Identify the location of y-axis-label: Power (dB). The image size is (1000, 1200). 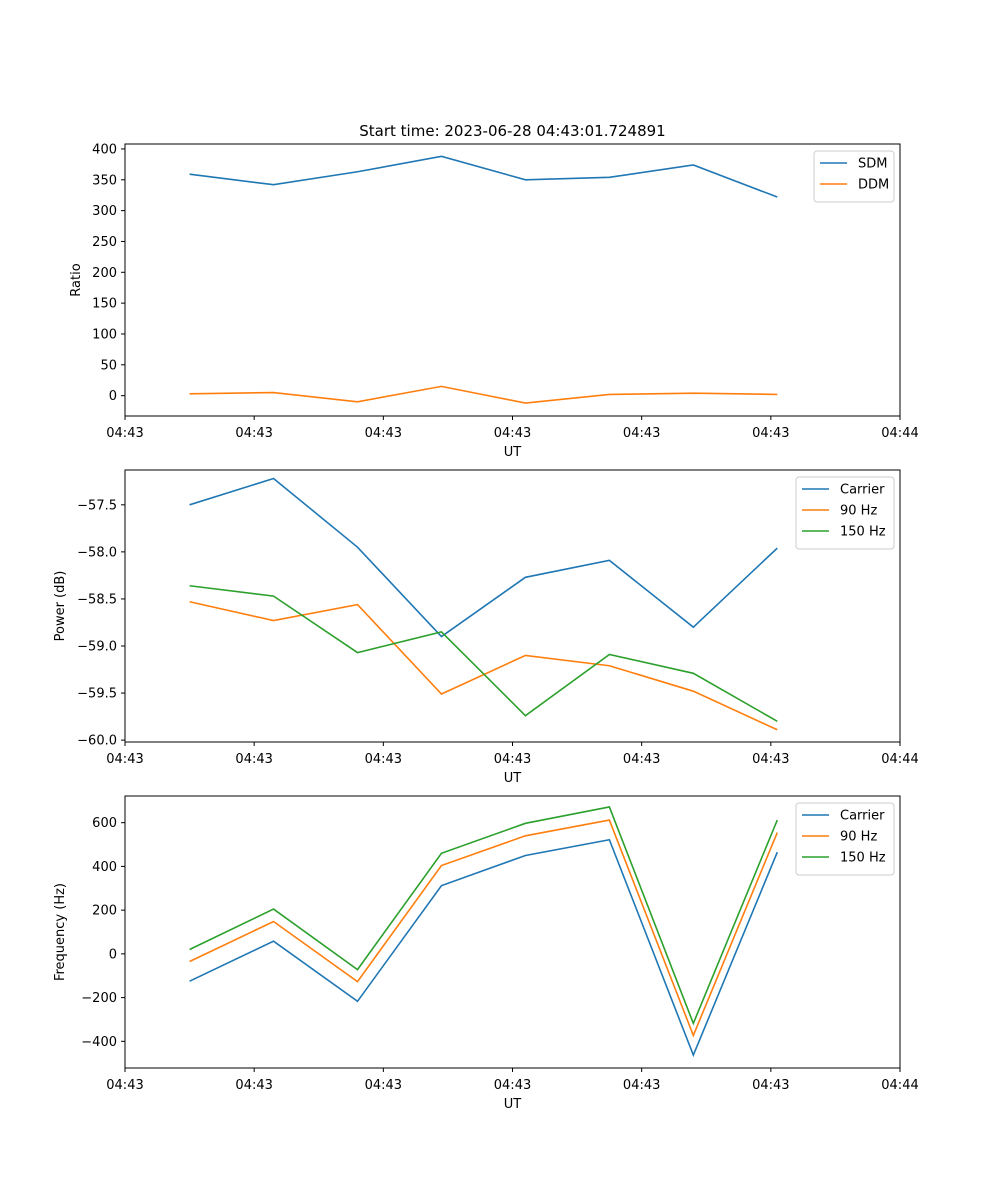
(60, 606).